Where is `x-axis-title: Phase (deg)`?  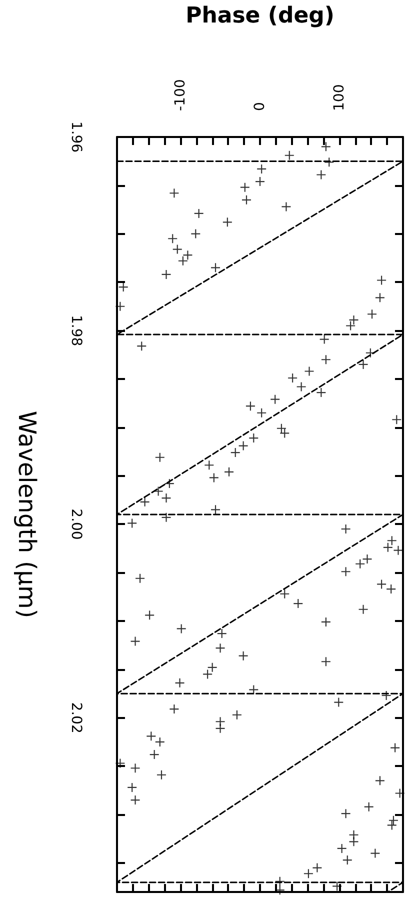 x-axis-title: Phase (deg) is located at coordinates (260, 16).